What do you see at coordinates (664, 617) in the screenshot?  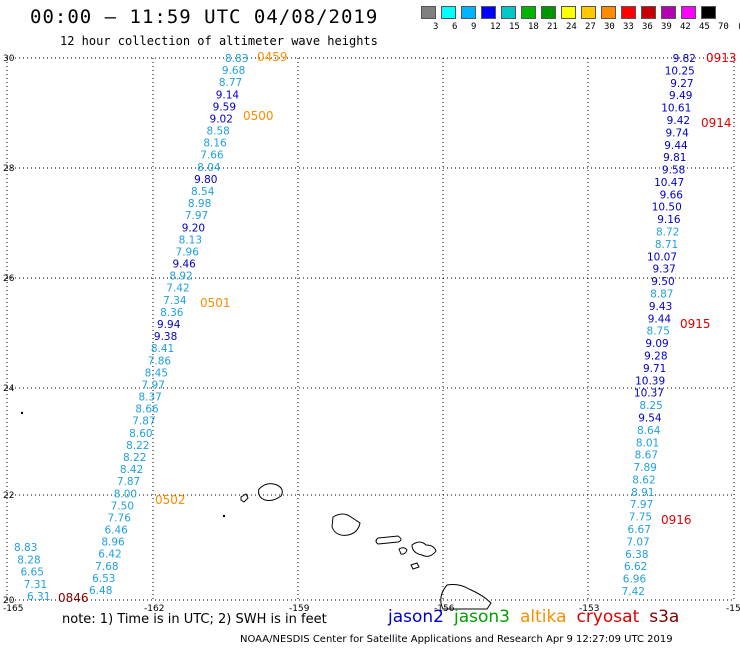 I see `satellite-label-s3a: s3a` at bounding box center [664, 617].